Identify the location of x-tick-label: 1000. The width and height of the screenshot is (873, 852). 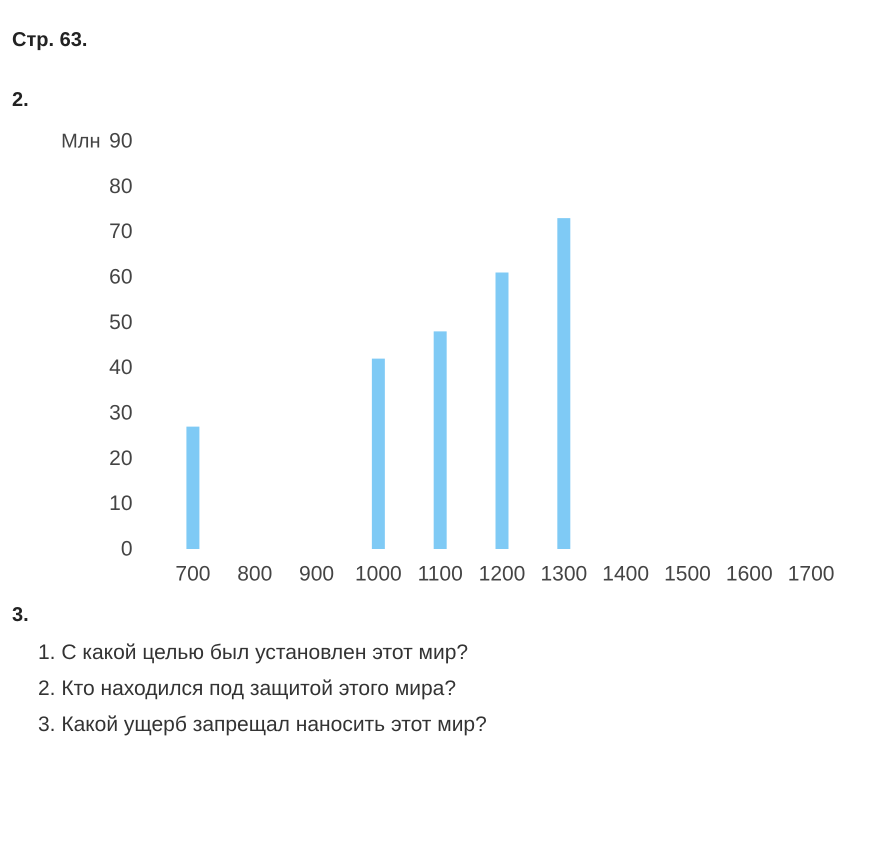
(378, 574).